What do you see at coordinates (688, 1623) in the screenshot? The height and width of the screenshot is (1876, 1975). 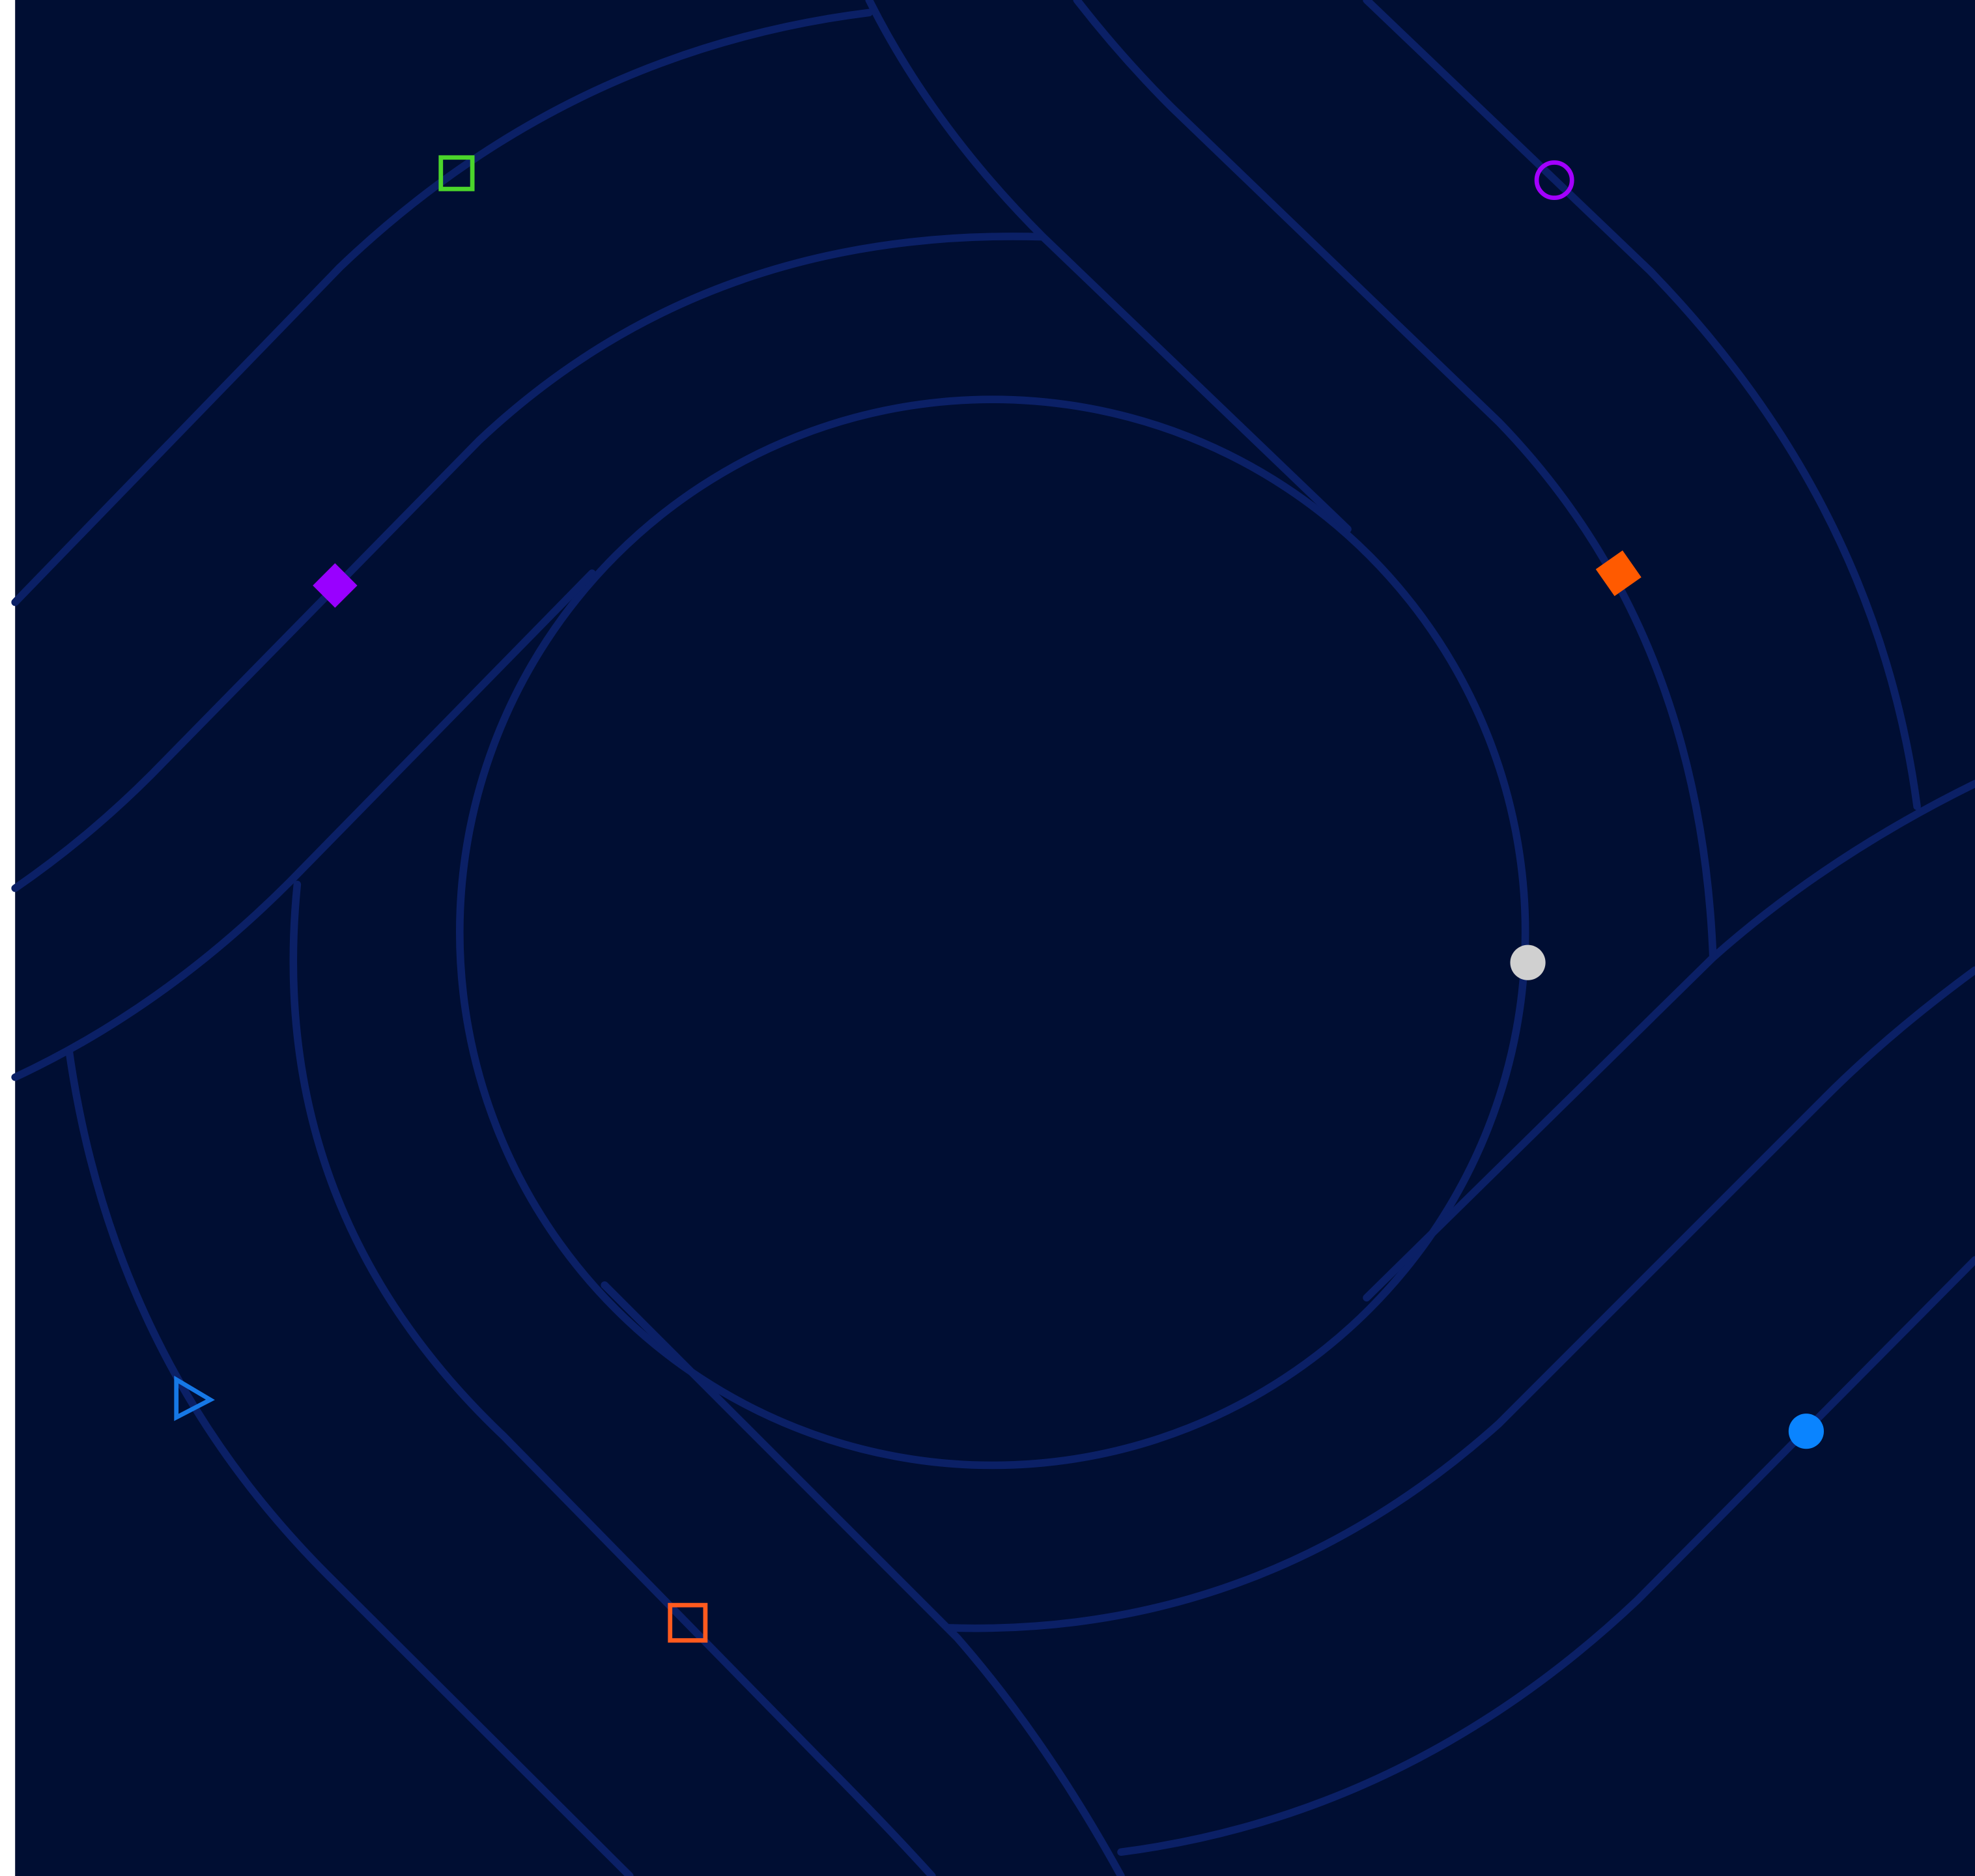 I see `orange-square-marker` at bounding box center [688, 1623].